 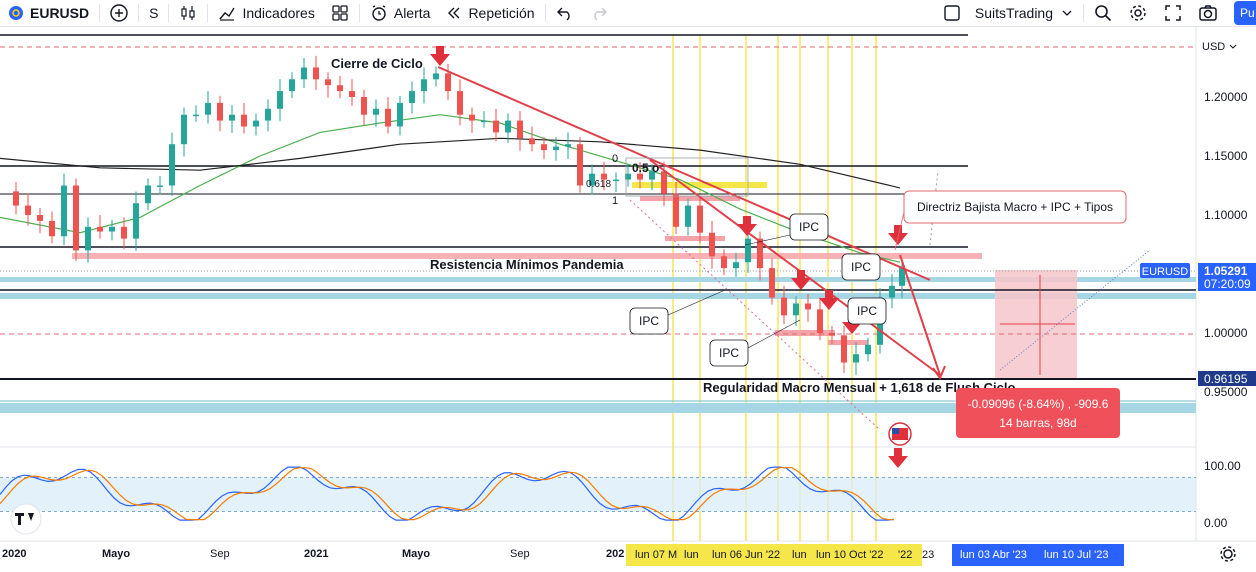 What do you see at coordinates (1227, 284) in the screenshot?
I see `countdown-label: 07:20:09` at bounding box center [1227, 284].